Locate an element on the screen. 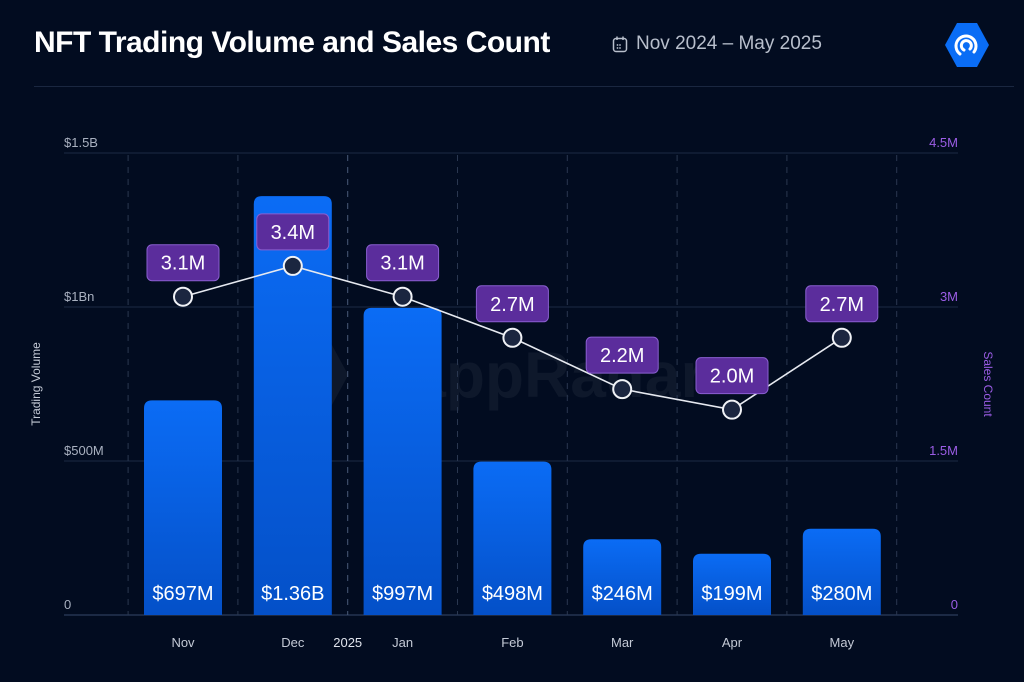 The height and width of the screenshot is (682, 1024). page-title: NFT Trading Volume and Sales Count is located at coordinates (292, 42).